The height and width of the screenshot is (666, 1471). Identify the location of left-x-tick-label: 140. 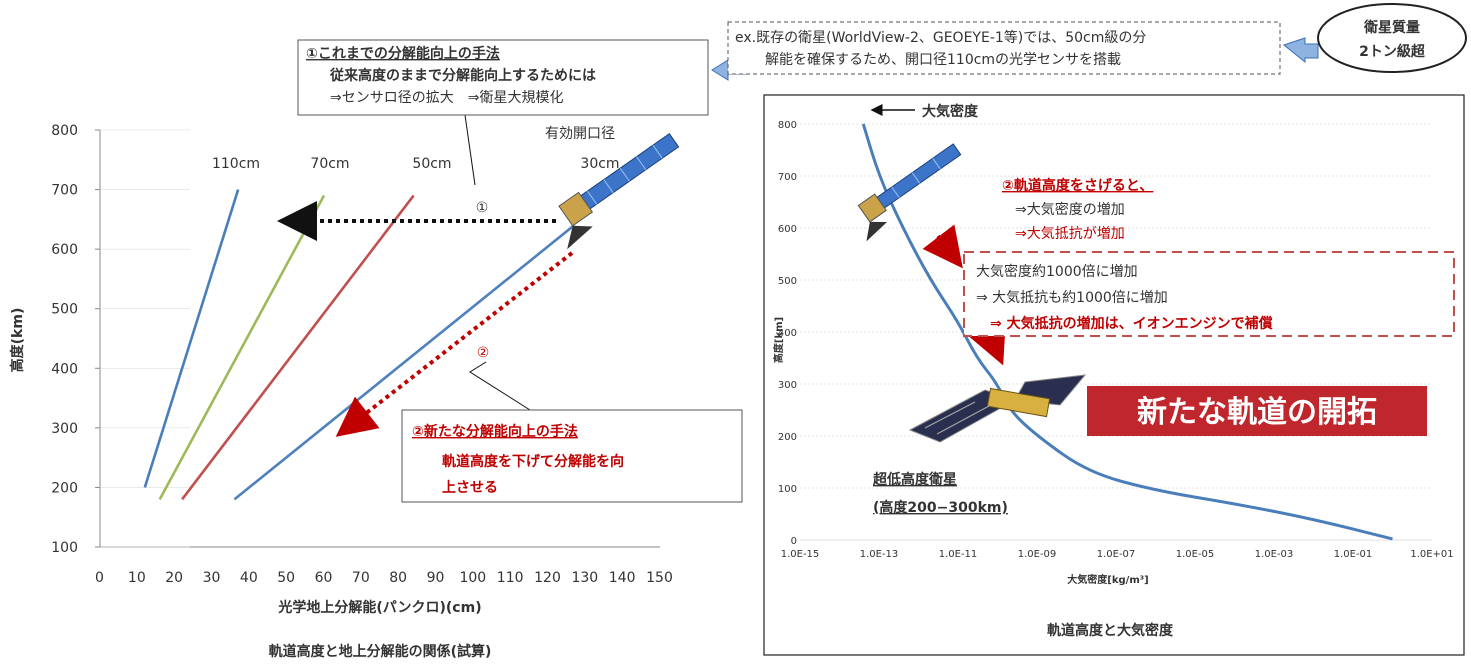
(622, 578).